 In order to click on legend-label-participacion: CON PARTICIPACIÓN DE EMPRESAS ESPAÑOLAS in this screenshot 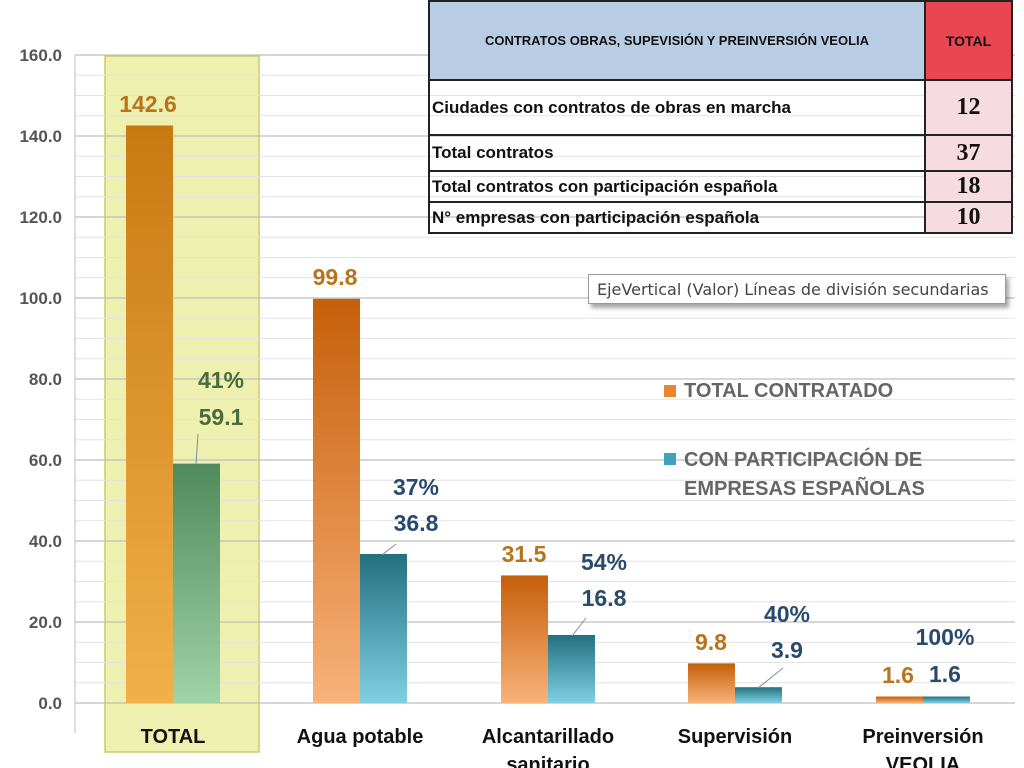, I will do `click(804, 473)`.